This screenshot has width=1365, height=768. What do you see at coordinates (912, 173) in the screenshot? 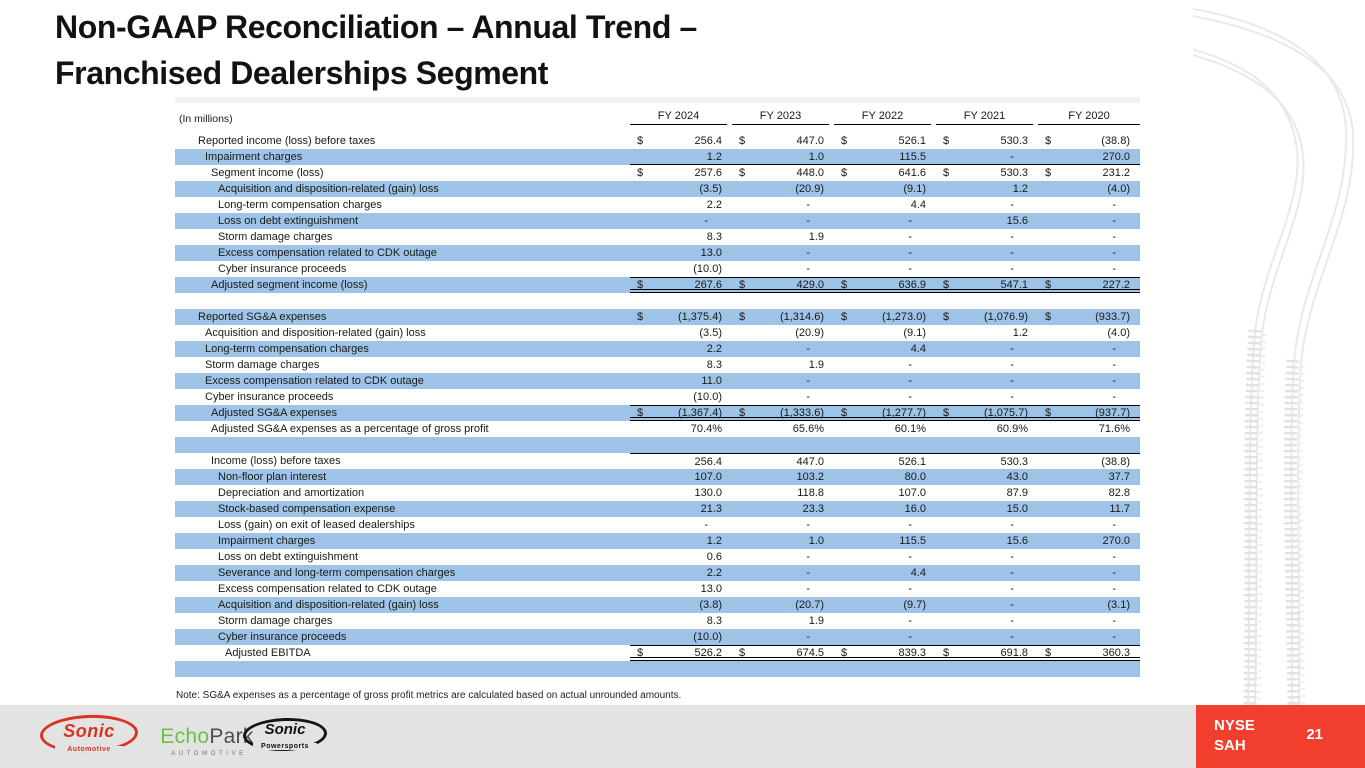
I see `row-value: 641.6` at bounding box center [912, 173].